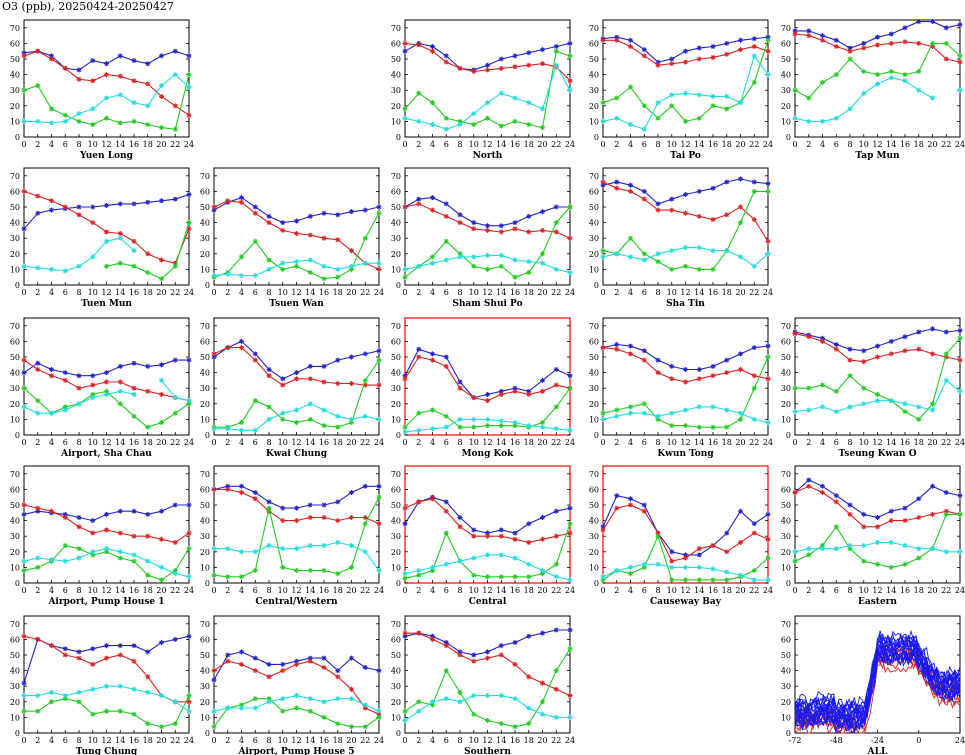 The height and width of the screenshot is (755, 965). I want to click on y-tick-label: 40, so click(15, 75).